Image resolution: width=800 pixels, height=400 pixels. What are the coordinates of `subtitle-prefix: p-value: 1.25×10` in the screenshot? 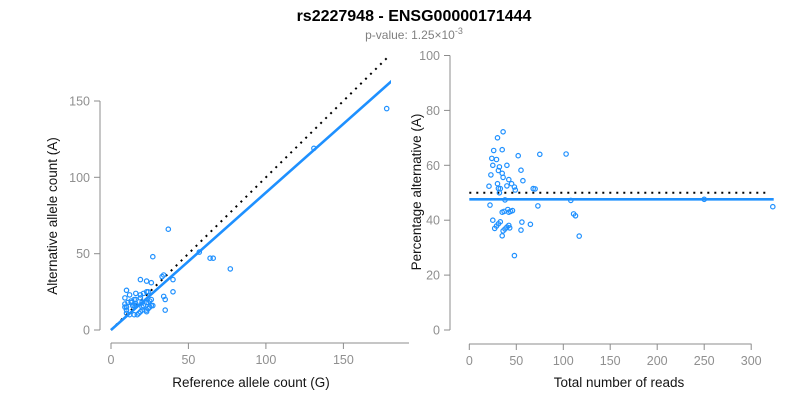 It's located at (410, 35).